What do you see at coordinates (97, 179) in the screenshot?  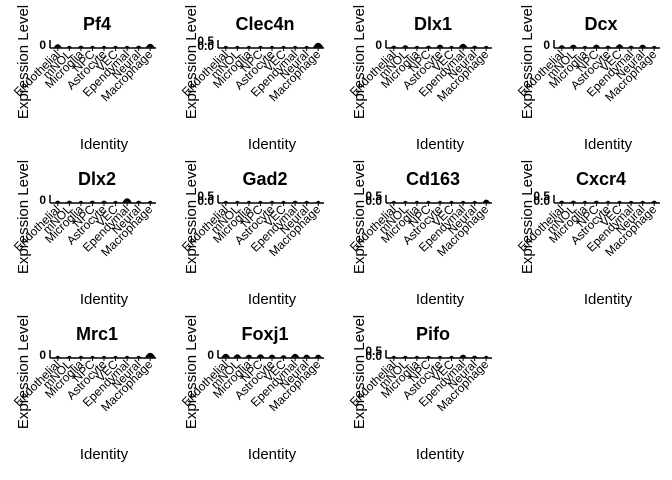 I see `panel-title: Dlx2` at bounding box center [97, 179].